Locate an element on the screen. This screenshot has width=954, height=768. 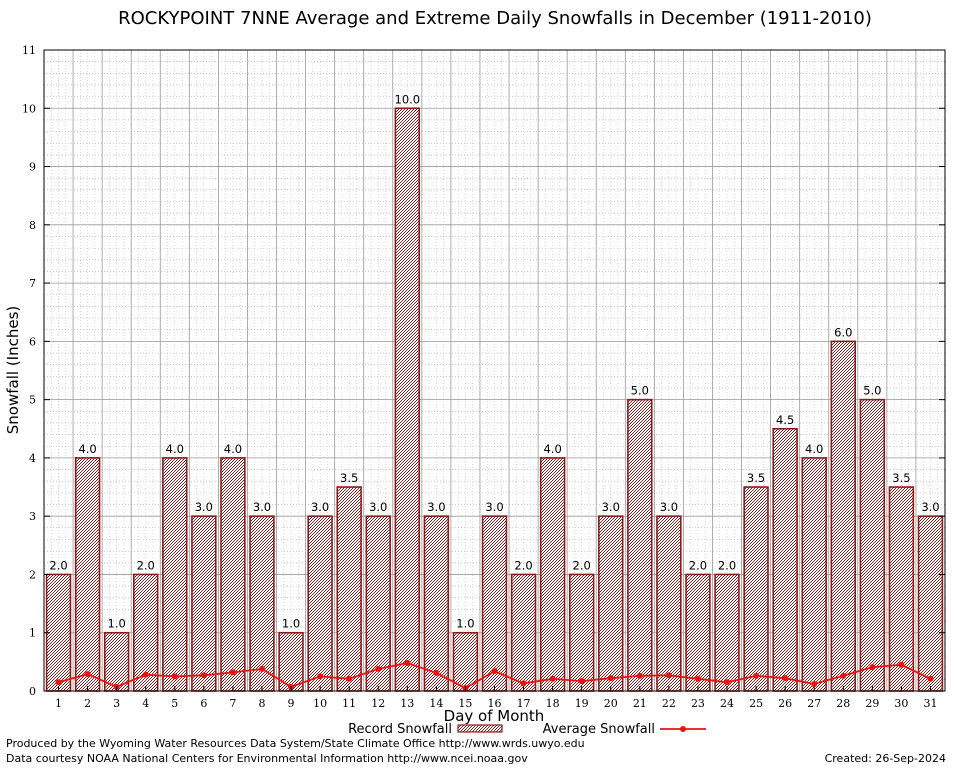
x-tick-label: 21 is located at coordinates (640, 703).